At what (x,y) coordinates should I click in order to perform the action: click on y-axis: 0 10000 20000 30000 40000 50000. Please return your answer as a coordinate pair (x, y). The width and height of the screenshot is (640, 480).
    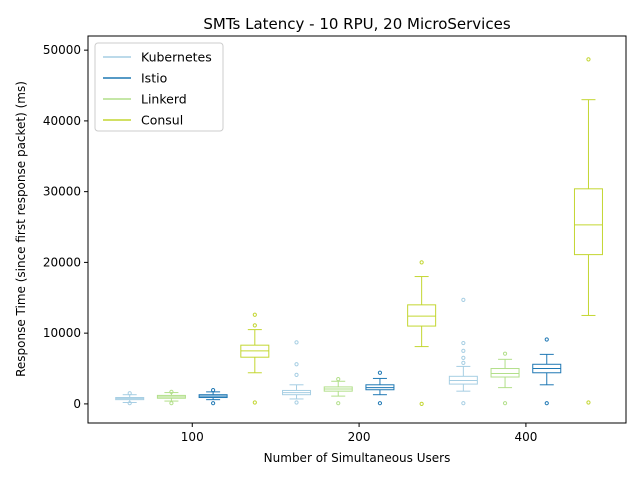
    Looking at the image, I should click on (65, 227).